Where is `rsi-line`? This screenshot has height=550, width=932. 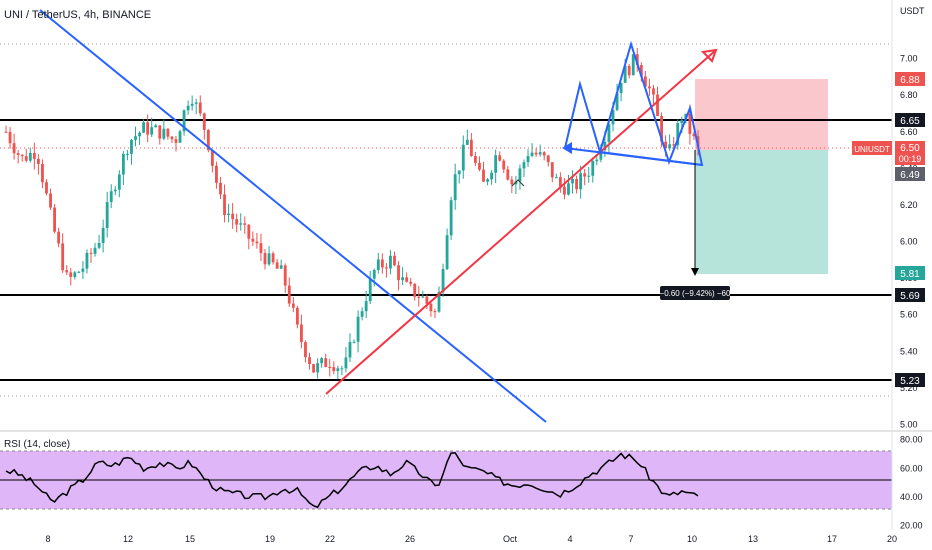 rsi-line is located at coordinates (352, 480).